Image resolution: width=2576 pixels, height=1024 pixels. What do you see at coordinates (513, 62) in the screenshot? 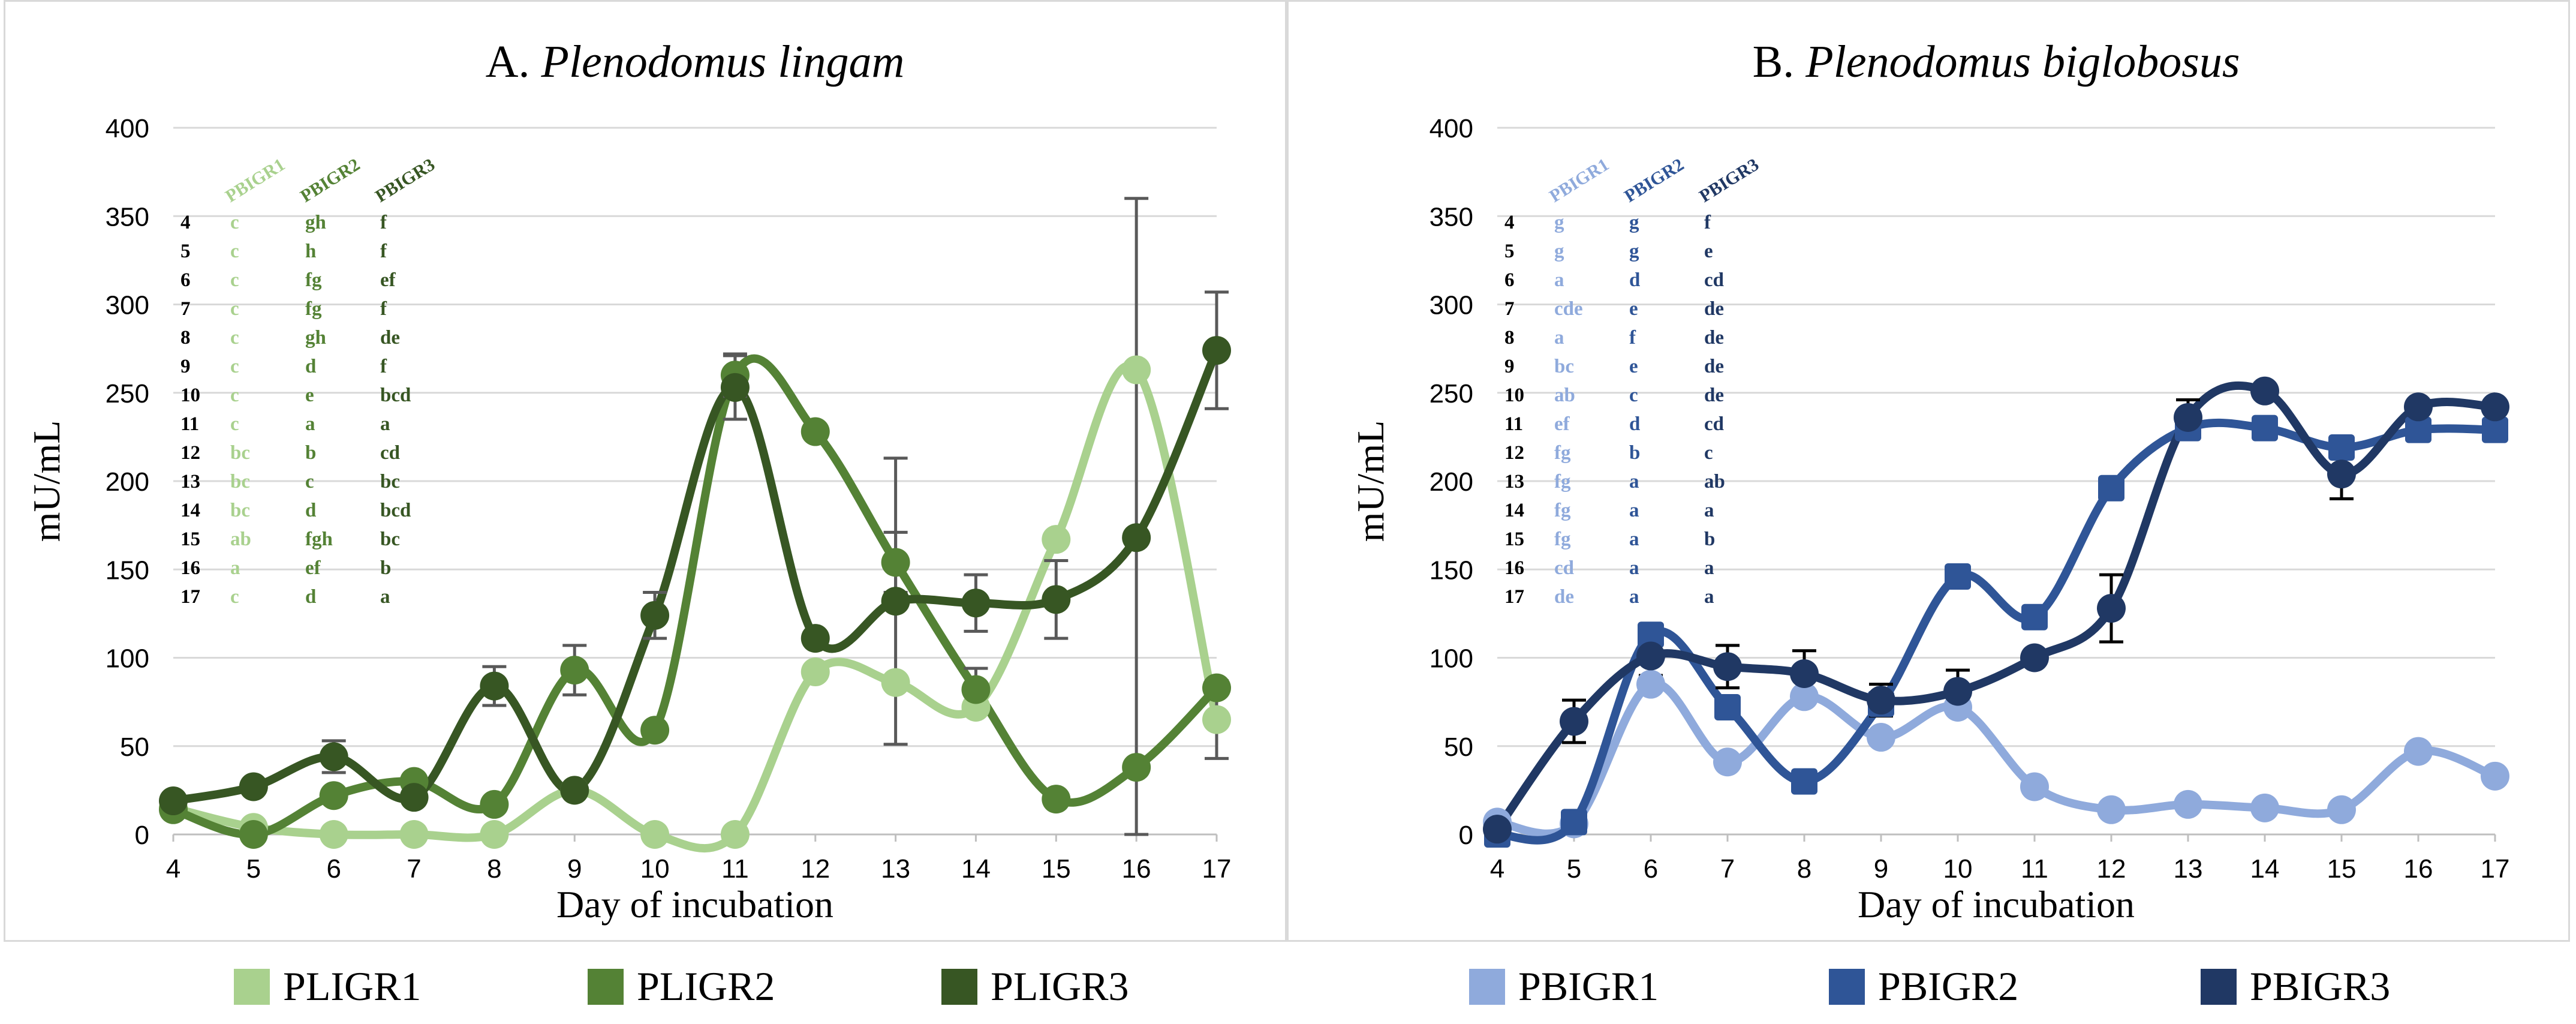
I see `chart-title-prefix: A.` at bounding box center [513, 62].